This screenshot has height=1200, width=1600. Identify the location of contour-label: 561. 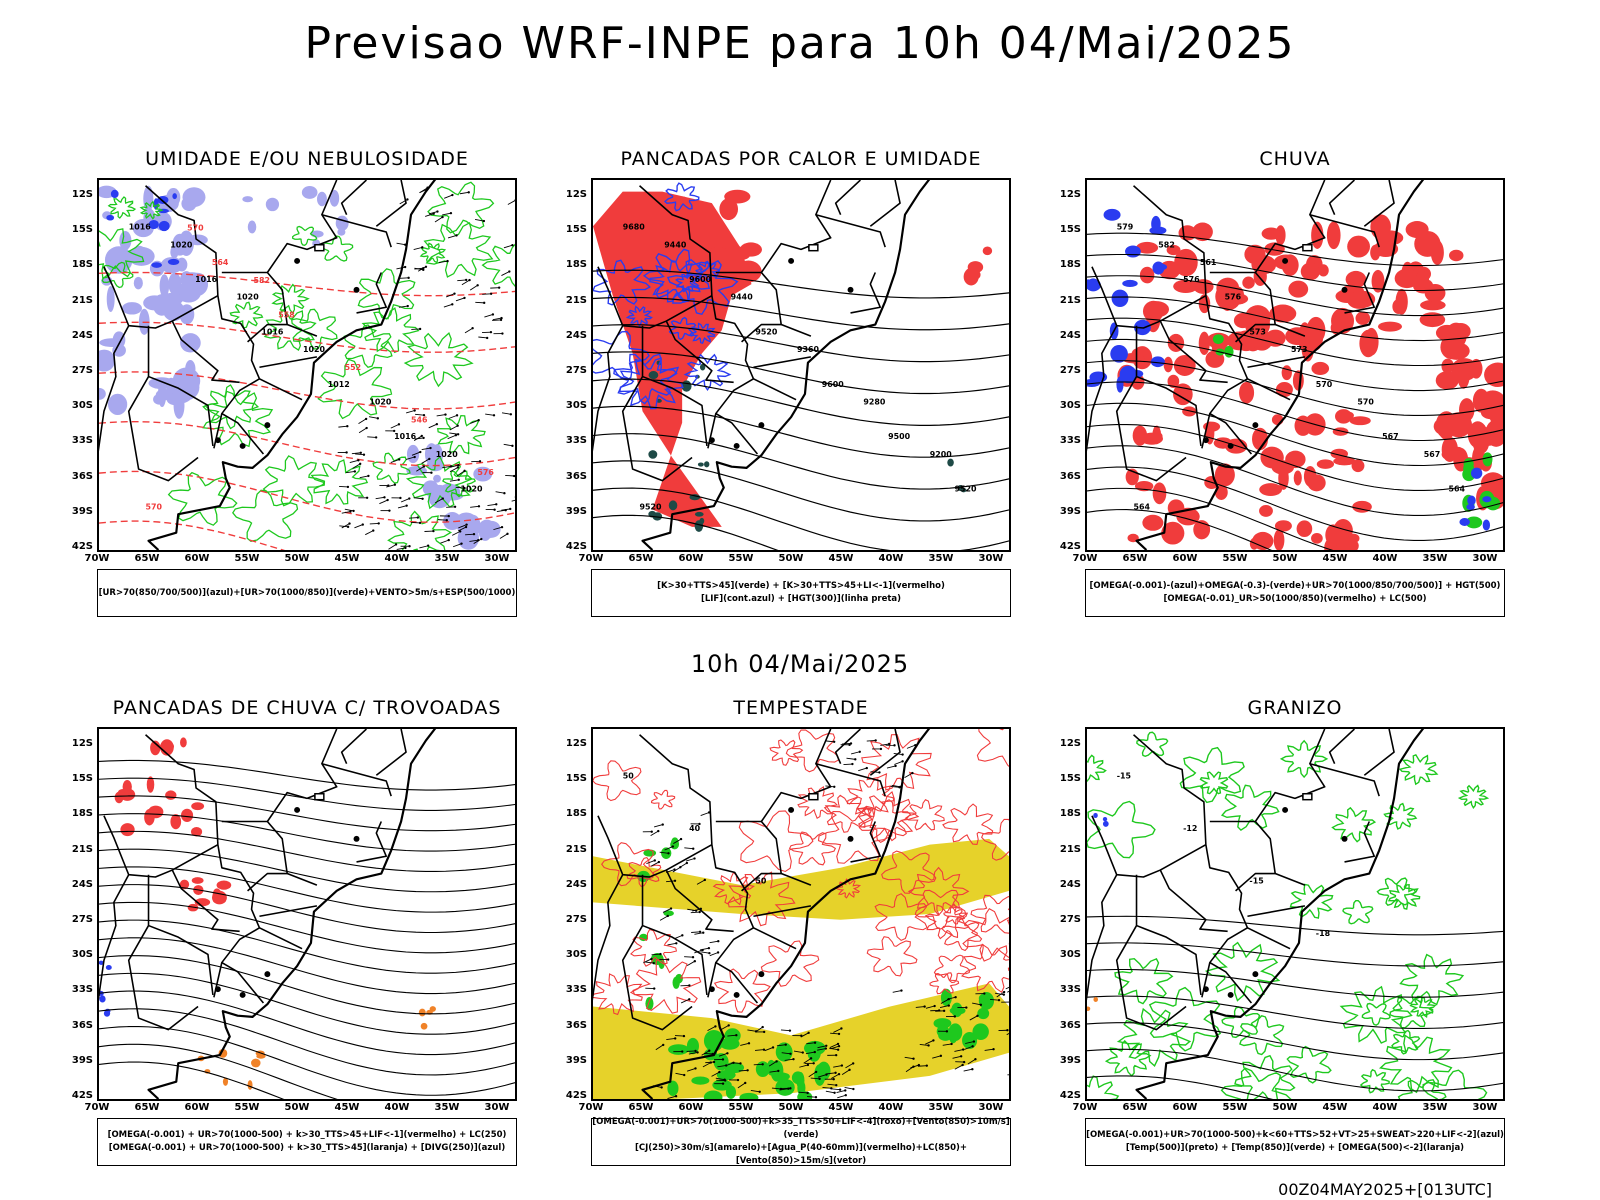
(1208, 262).